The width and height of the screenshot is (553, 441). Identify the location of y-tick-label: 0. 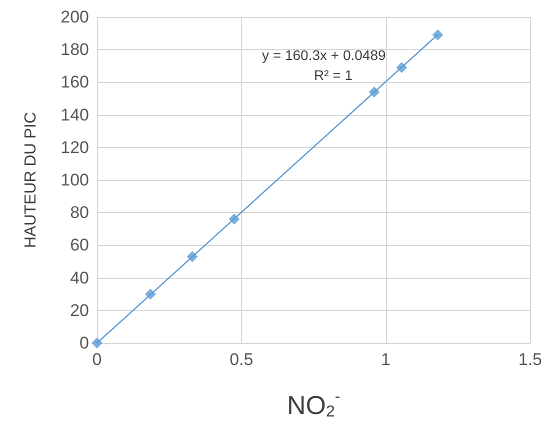
(84, 343).